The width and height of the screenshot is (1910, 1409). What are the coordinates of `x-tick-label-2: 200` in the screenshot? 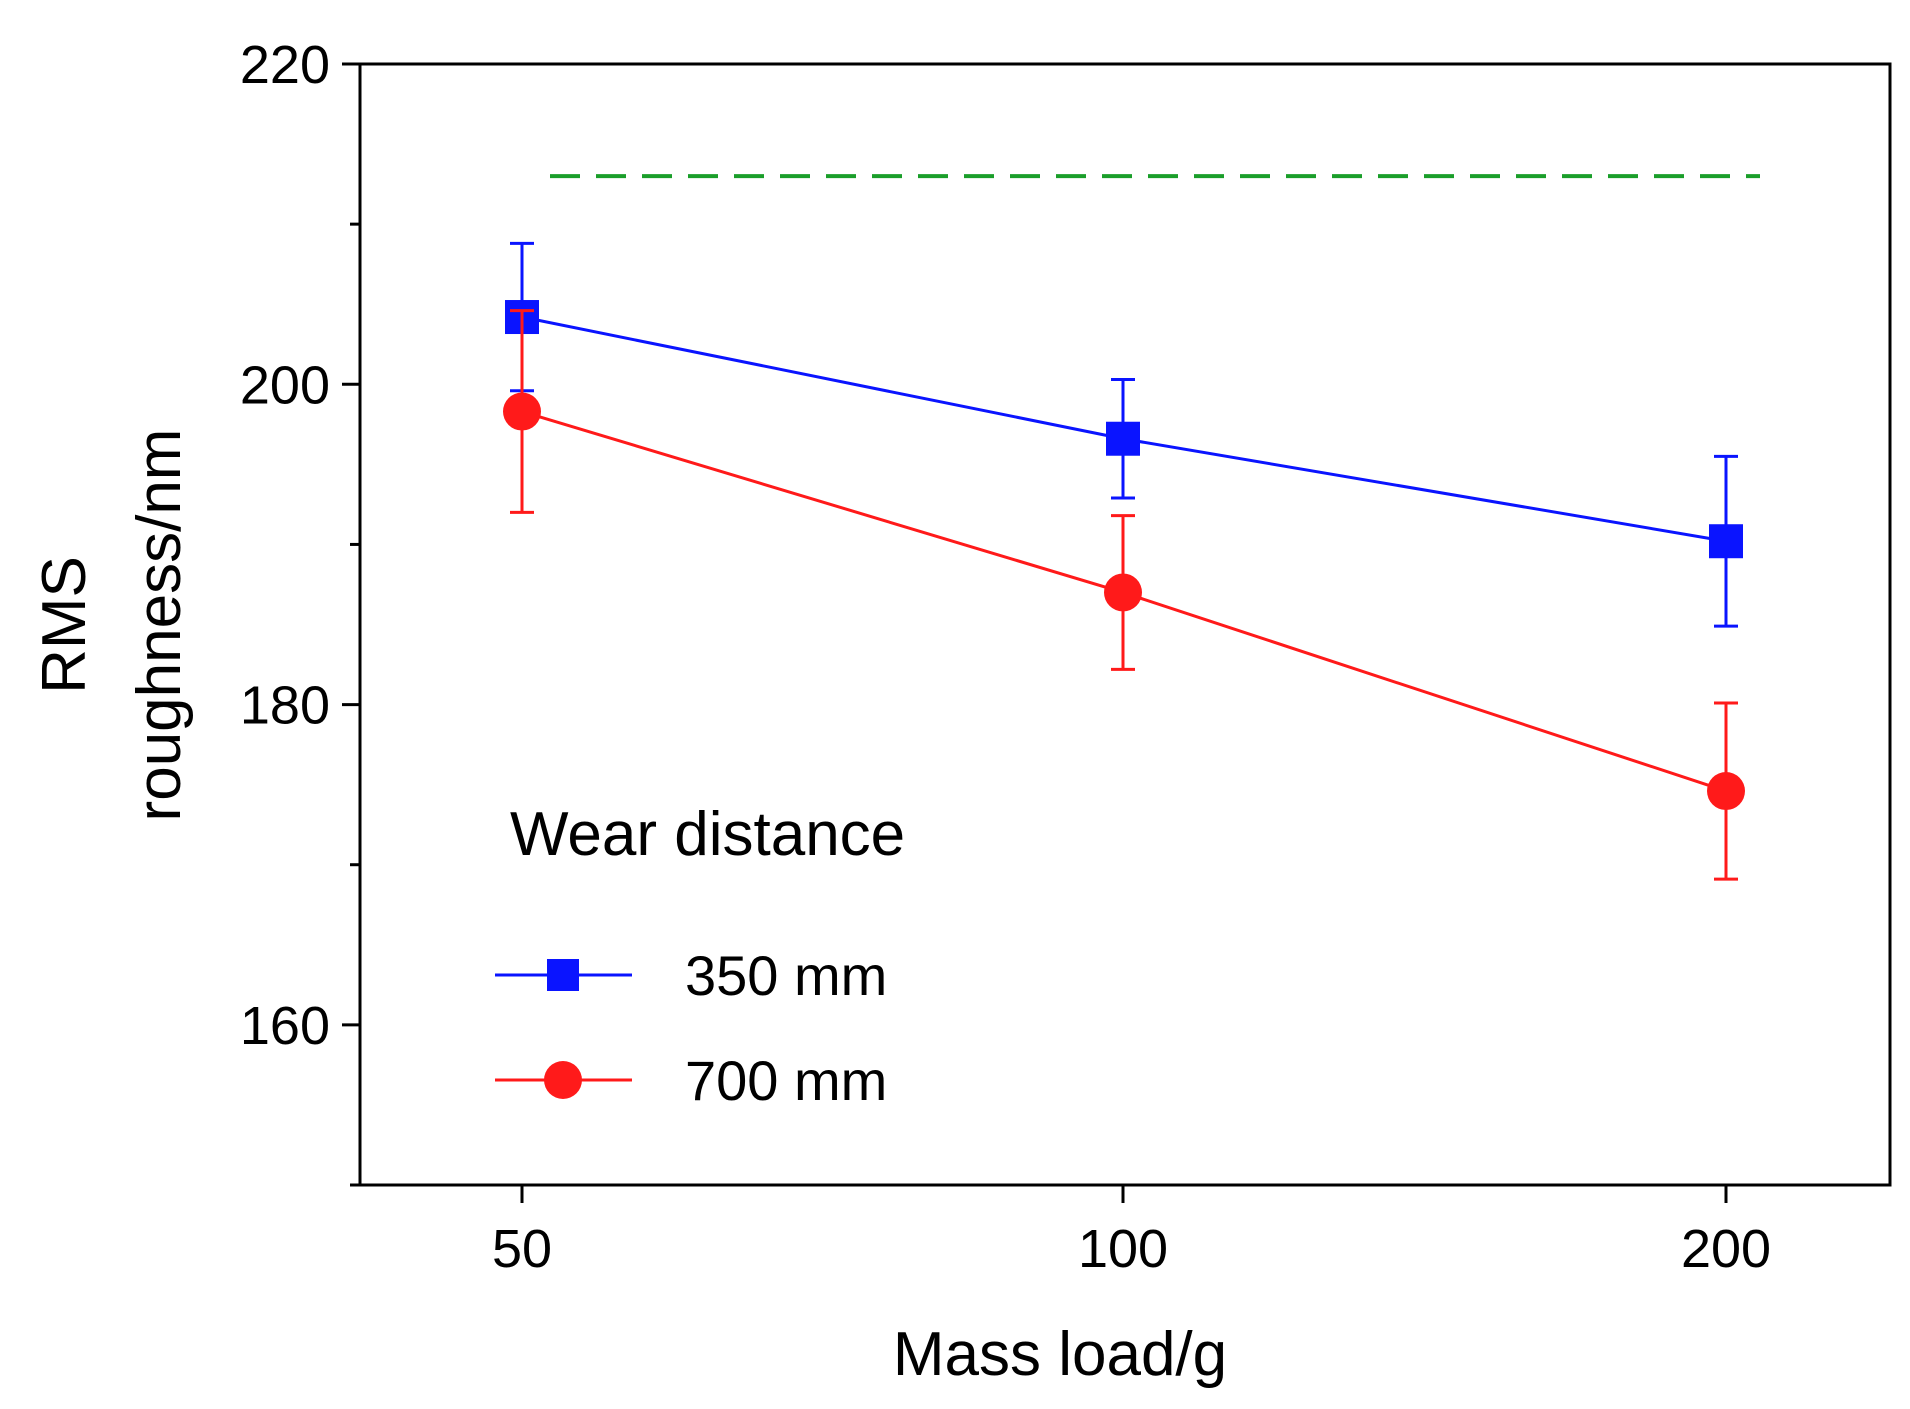 It's located at (1726, 1249).